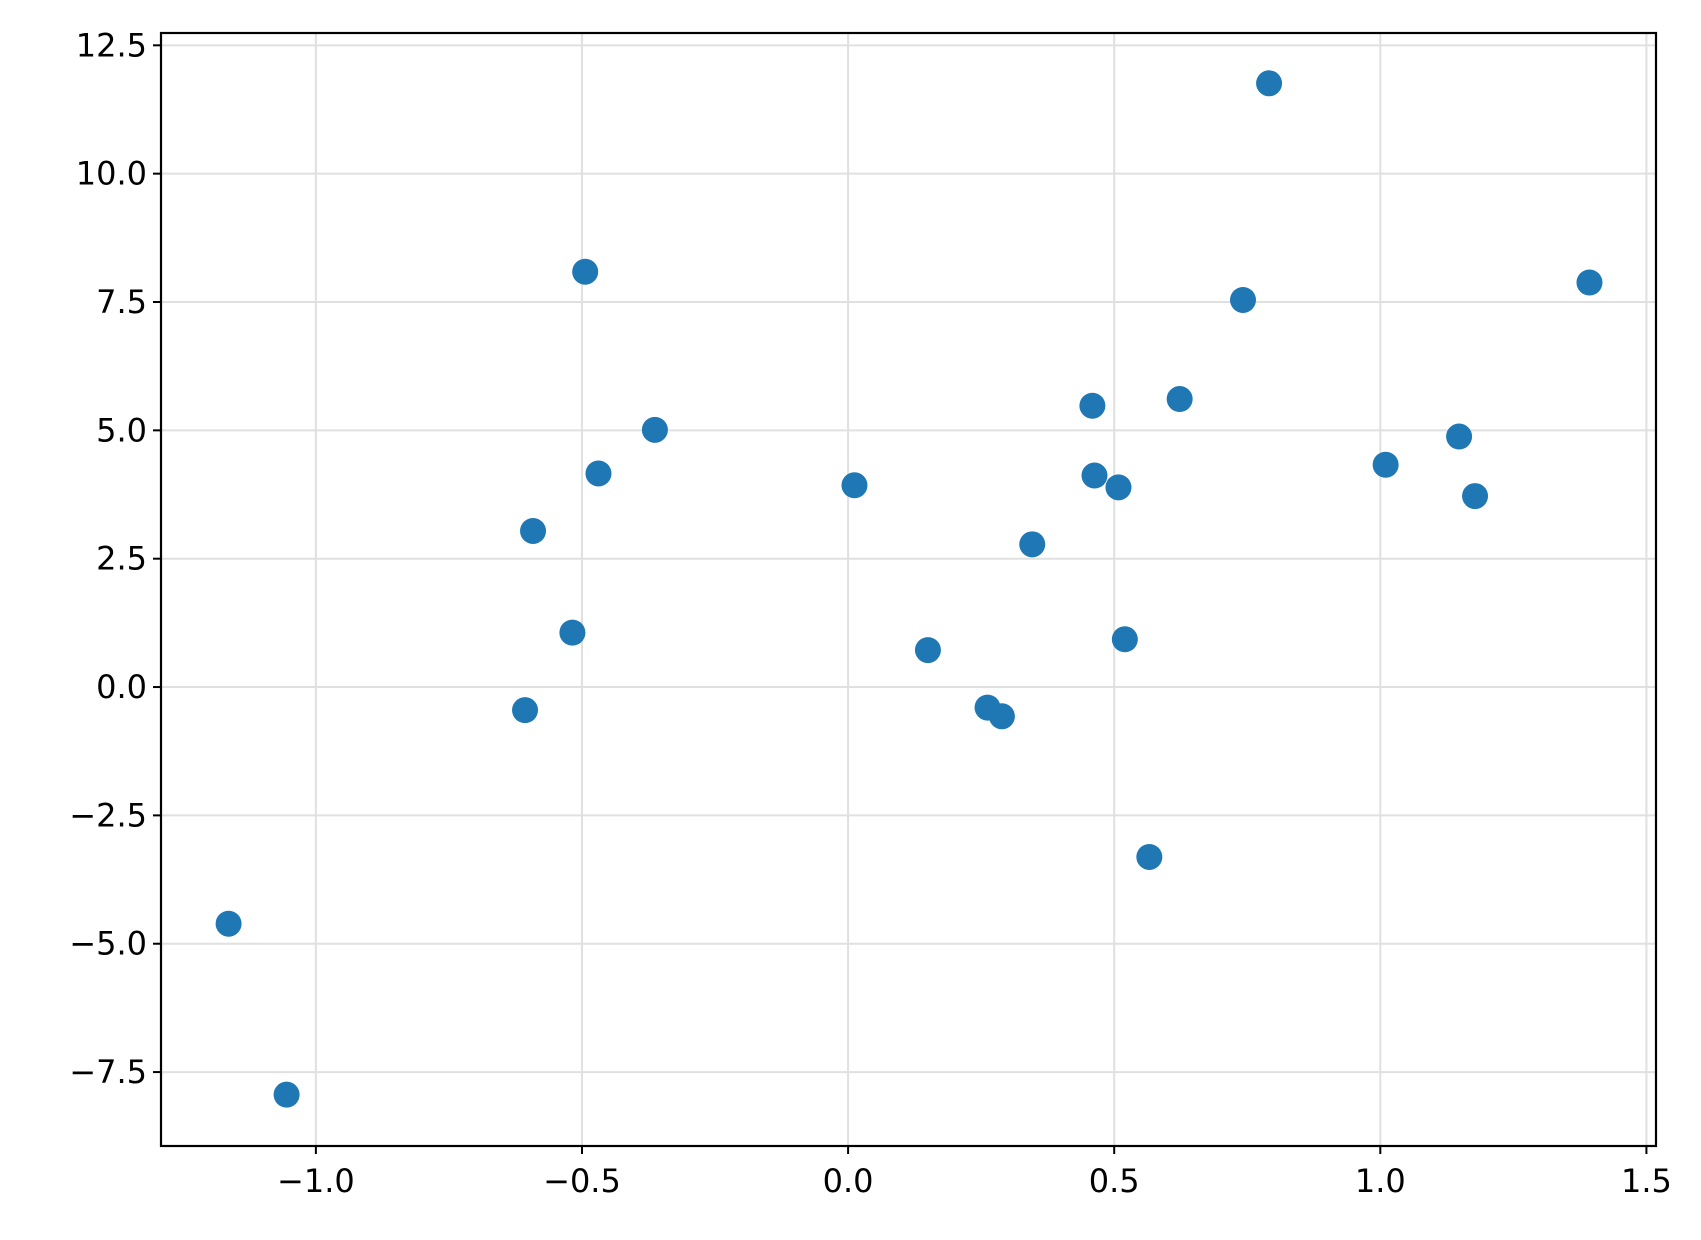 This screenshot has width=1701, height=1240. Describe the element at coordinates (582, 1181) in the screenshot. I see `x-tick-label: −0.5` at that location.